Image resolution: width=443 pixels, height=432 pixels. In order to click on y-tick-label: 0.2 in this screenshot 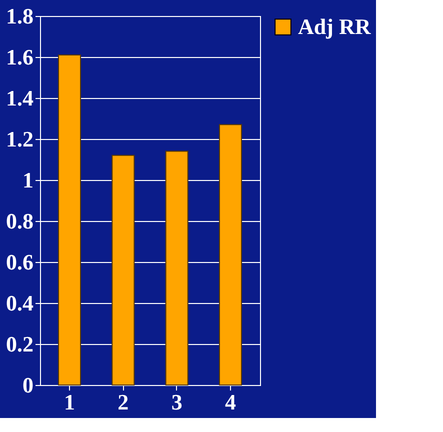, I will do `click(20, 344)`.